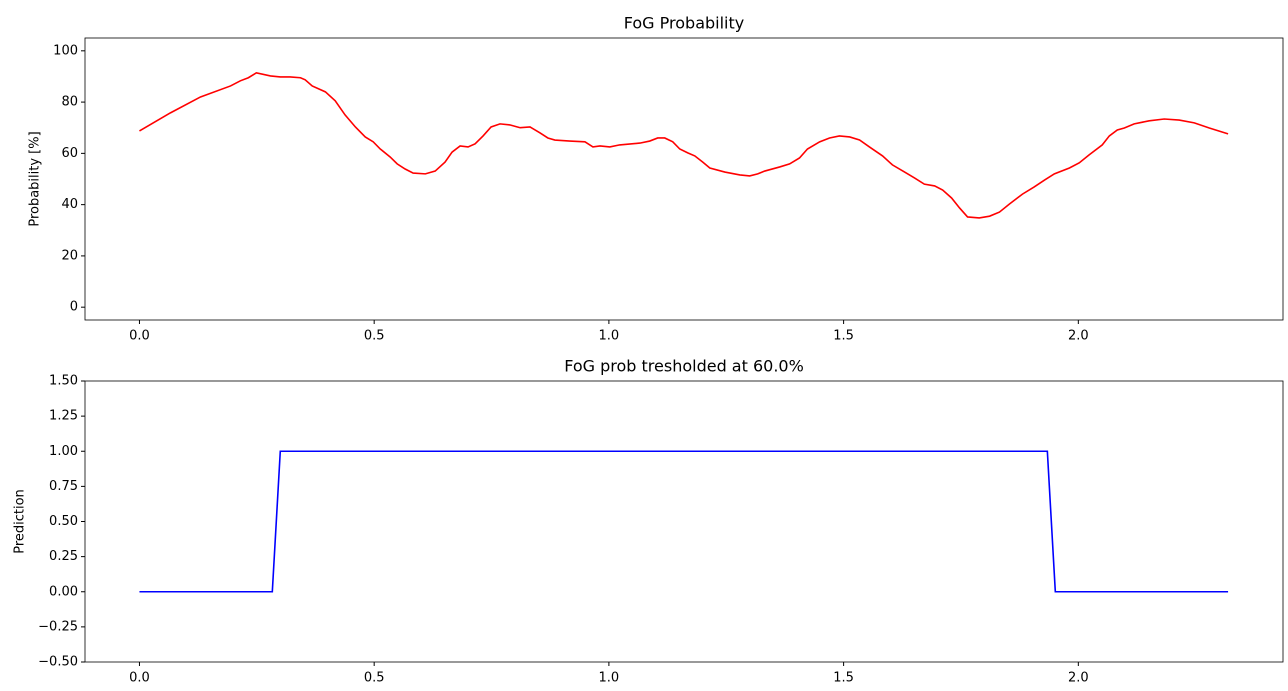  What do you see at coordinates (69, 255) in the screenshot?
I see `y-tick-label: 20` at bounding box center [69, 255].